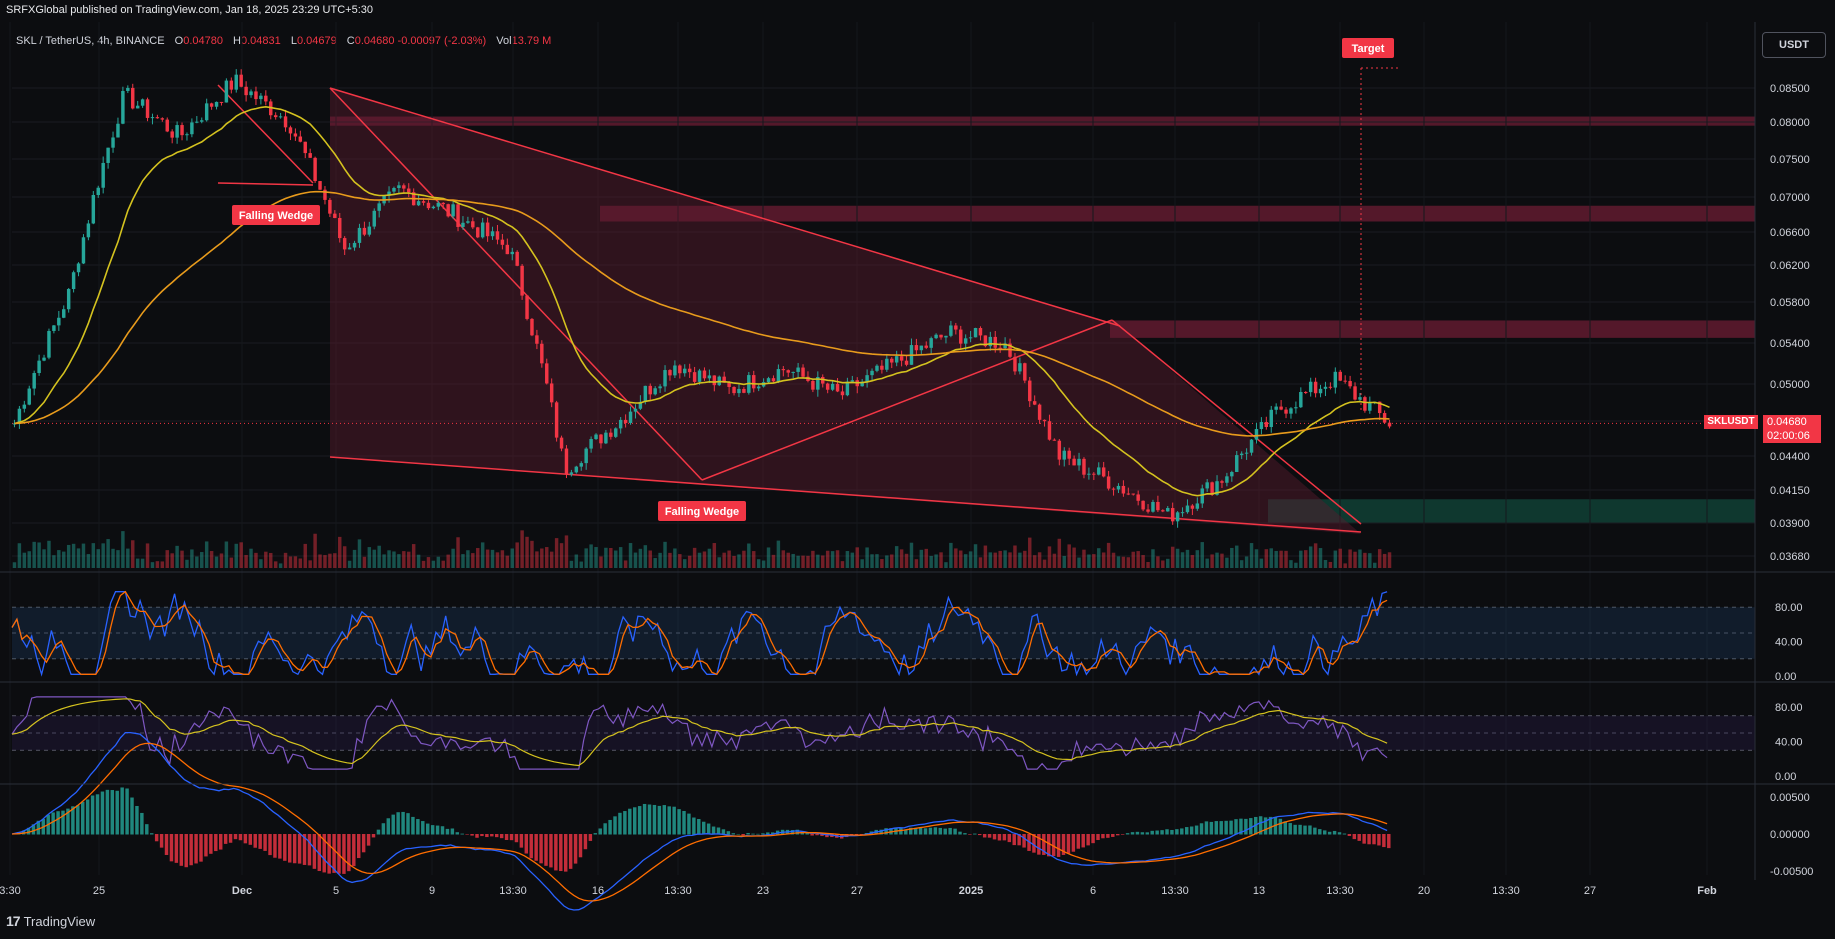 This screenshot has width=1835, height=939. What do you see at coordinates (1788, 436) in the screenshot?
I see `bar-countdown: 02:00:06` at bounding box center [1788, 436].